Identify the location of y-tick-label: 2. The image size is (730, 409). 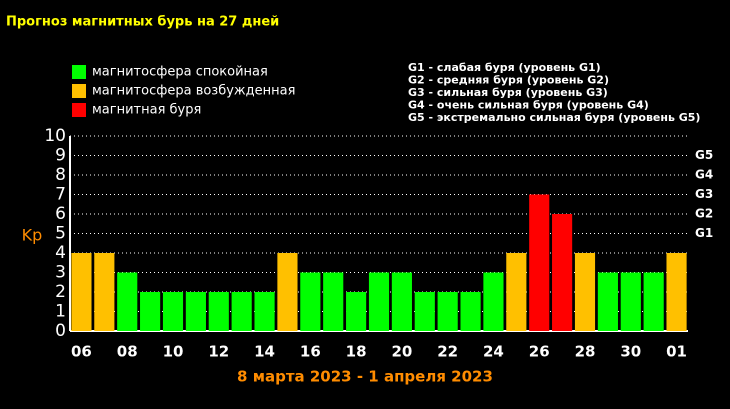
(60, 292).